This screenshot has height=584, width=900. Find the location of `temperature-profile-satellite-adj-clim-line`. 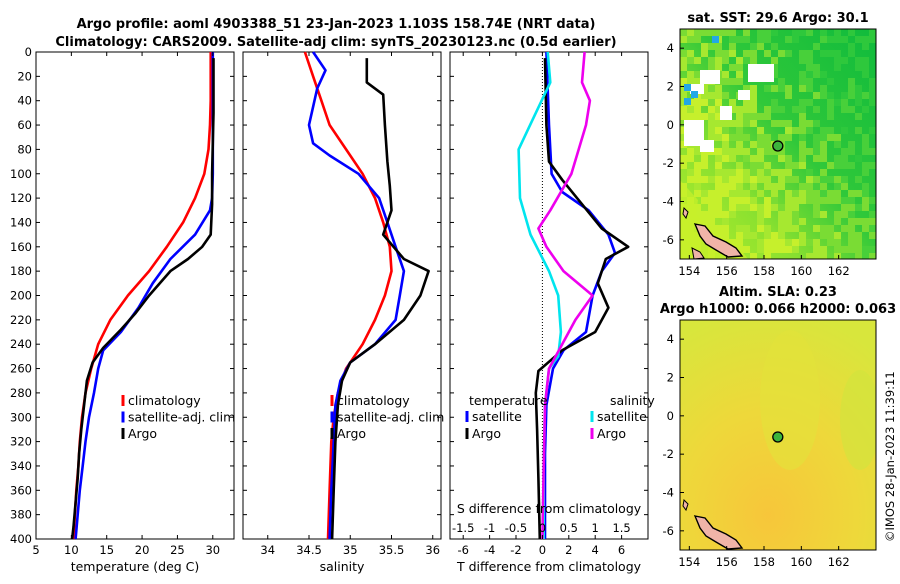

temperature-profile-satellite-adj-clim-line is located at coordinates (144, 296).